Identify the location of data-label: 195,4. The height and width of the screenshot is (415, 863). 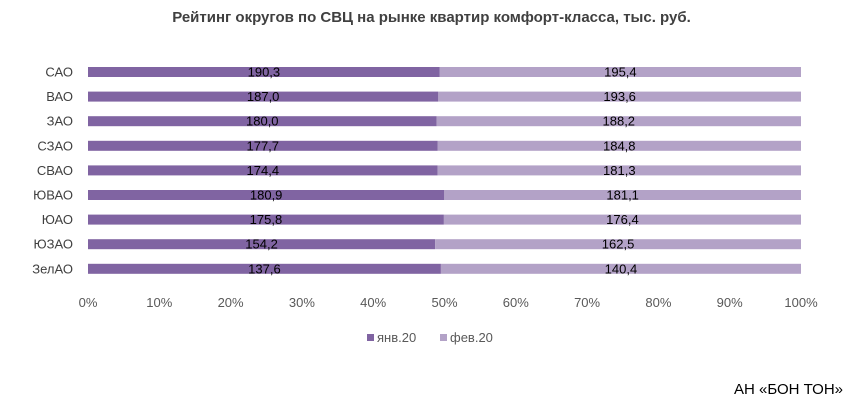
(620, 72).